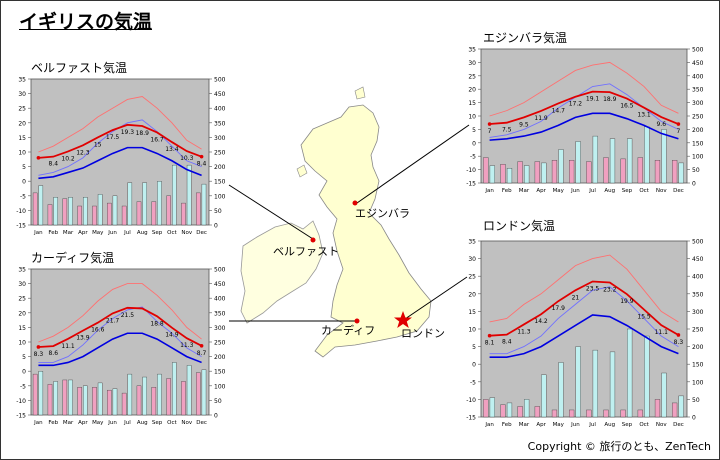  Describe the element at coordinates (220, 299) in the screenshot. I see `y2-tick-label: 400` at that location.